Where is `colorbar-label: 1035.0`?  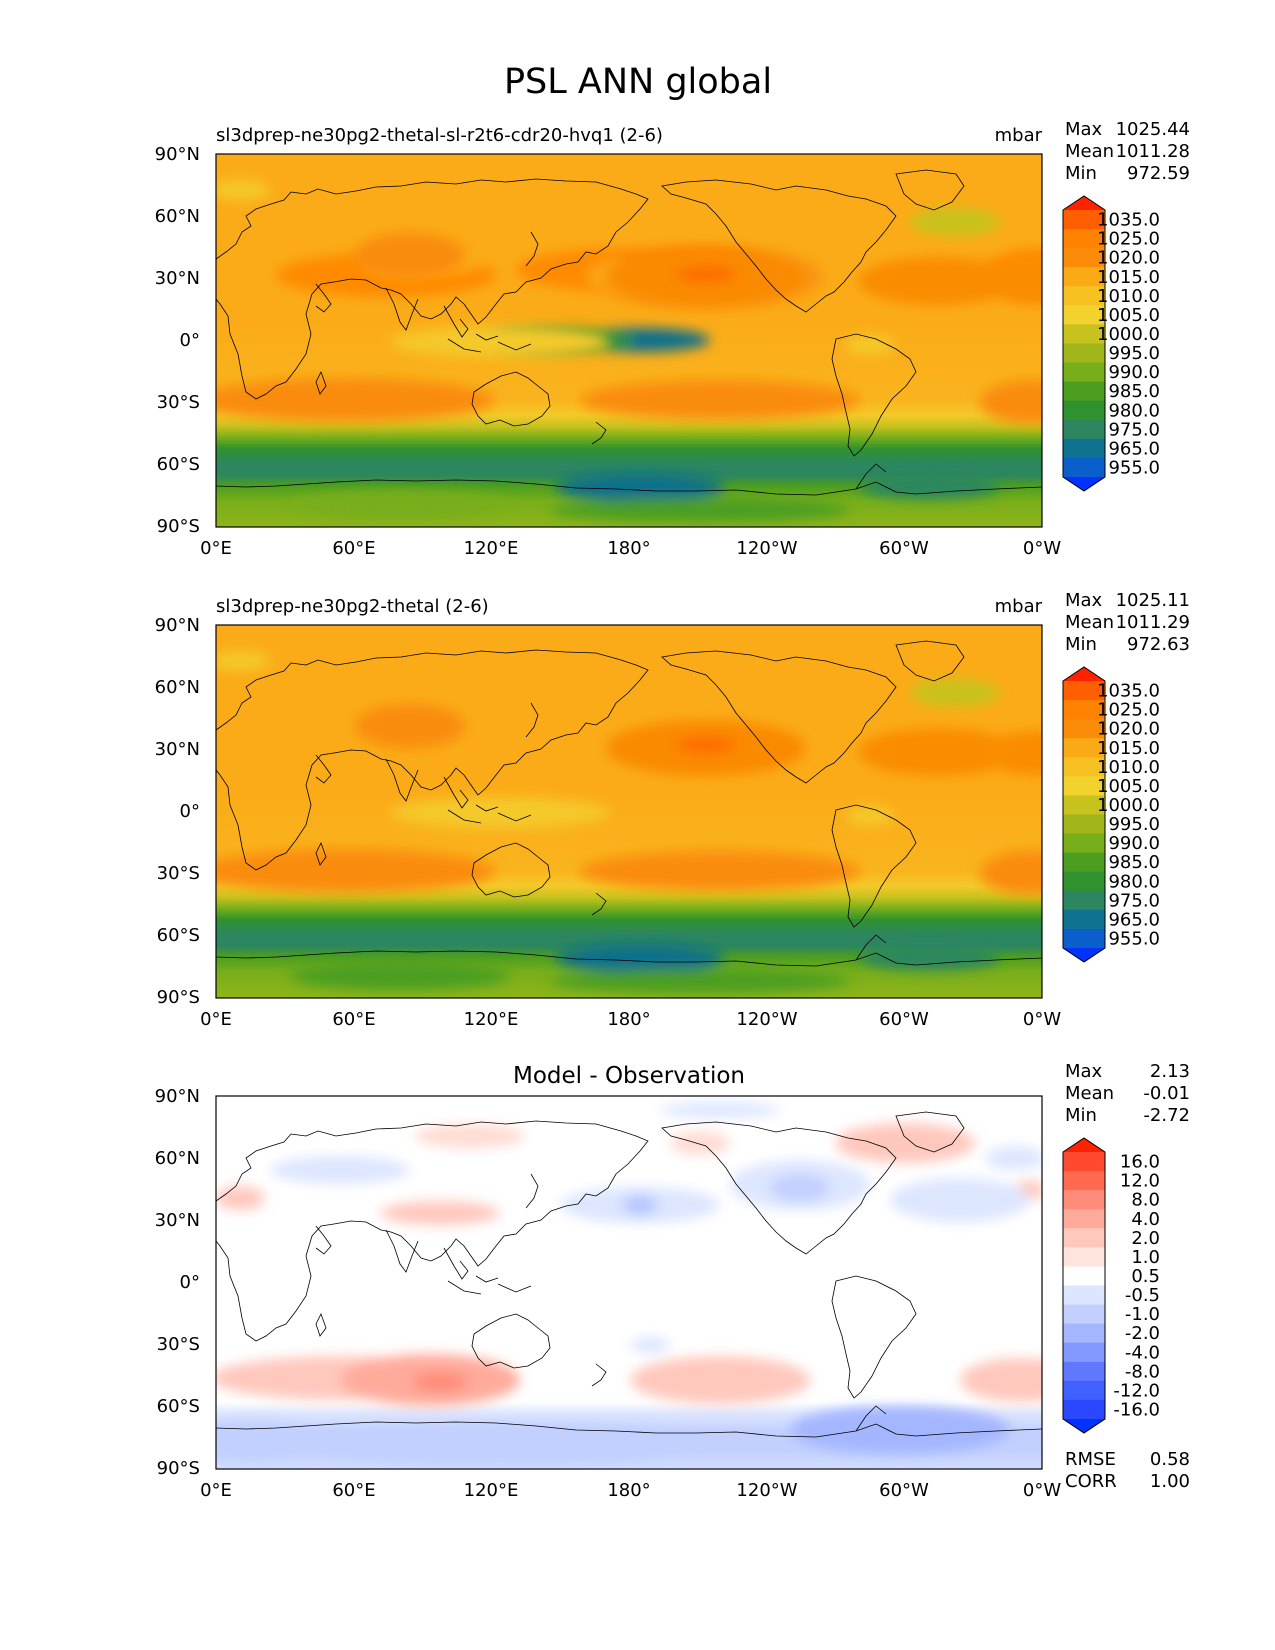
colorbar-label: 1035.0 is located at coordinates (1128, 691).